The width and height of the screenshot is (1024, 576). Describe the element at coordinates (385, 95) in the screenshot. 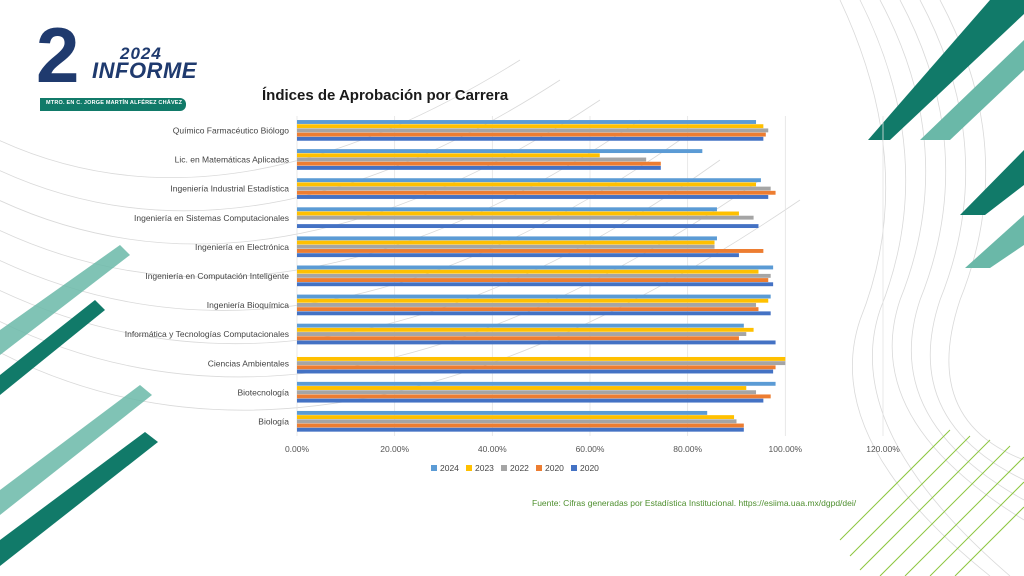

I see `chart-title: Índices de Aprobación por Carrera` at that location.